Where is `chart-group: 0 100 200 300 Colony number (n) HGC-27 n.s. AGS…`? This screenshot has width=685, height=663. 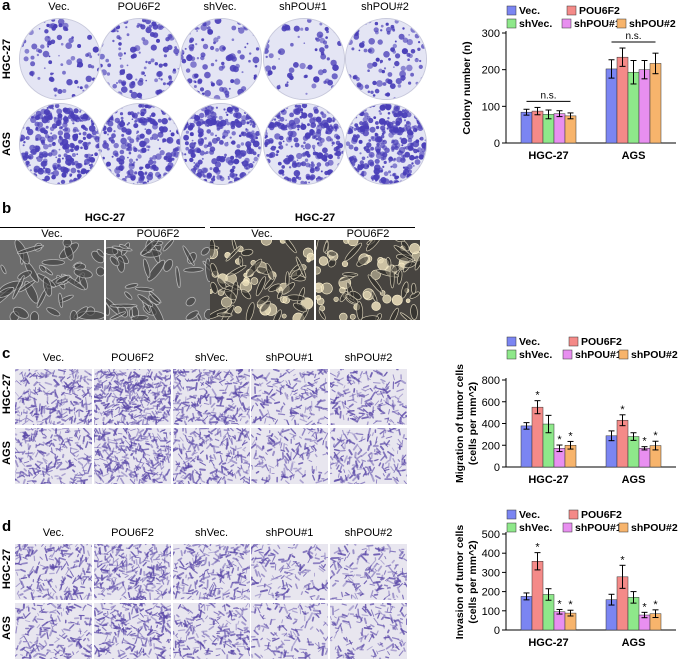 chart-group: 0 100 200 300 Colony number (n) HGC-27 n.s. AGS… is located at coordinates (568, 83).